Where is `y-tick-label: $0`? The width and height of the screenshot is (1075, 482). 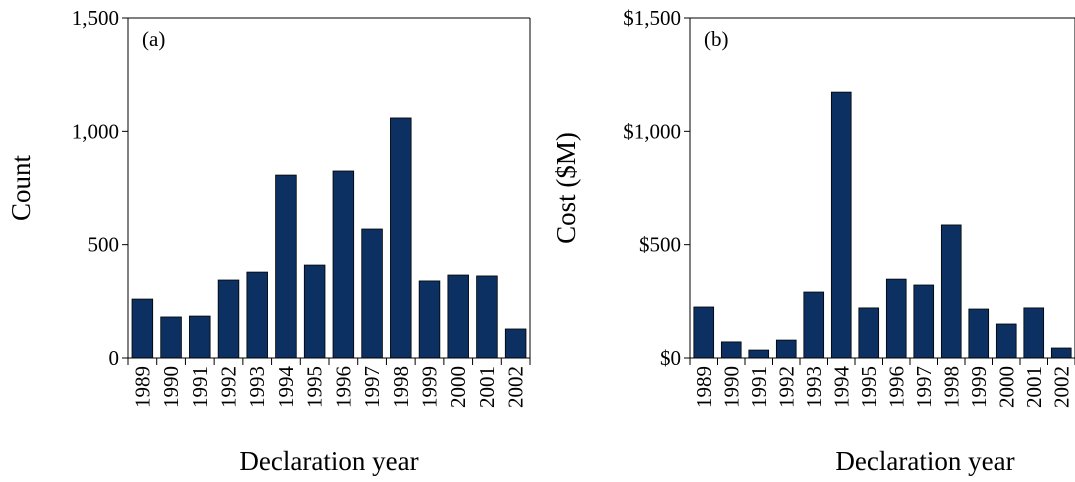
y-tick-label: $0 is located at coordinates (670, 358).